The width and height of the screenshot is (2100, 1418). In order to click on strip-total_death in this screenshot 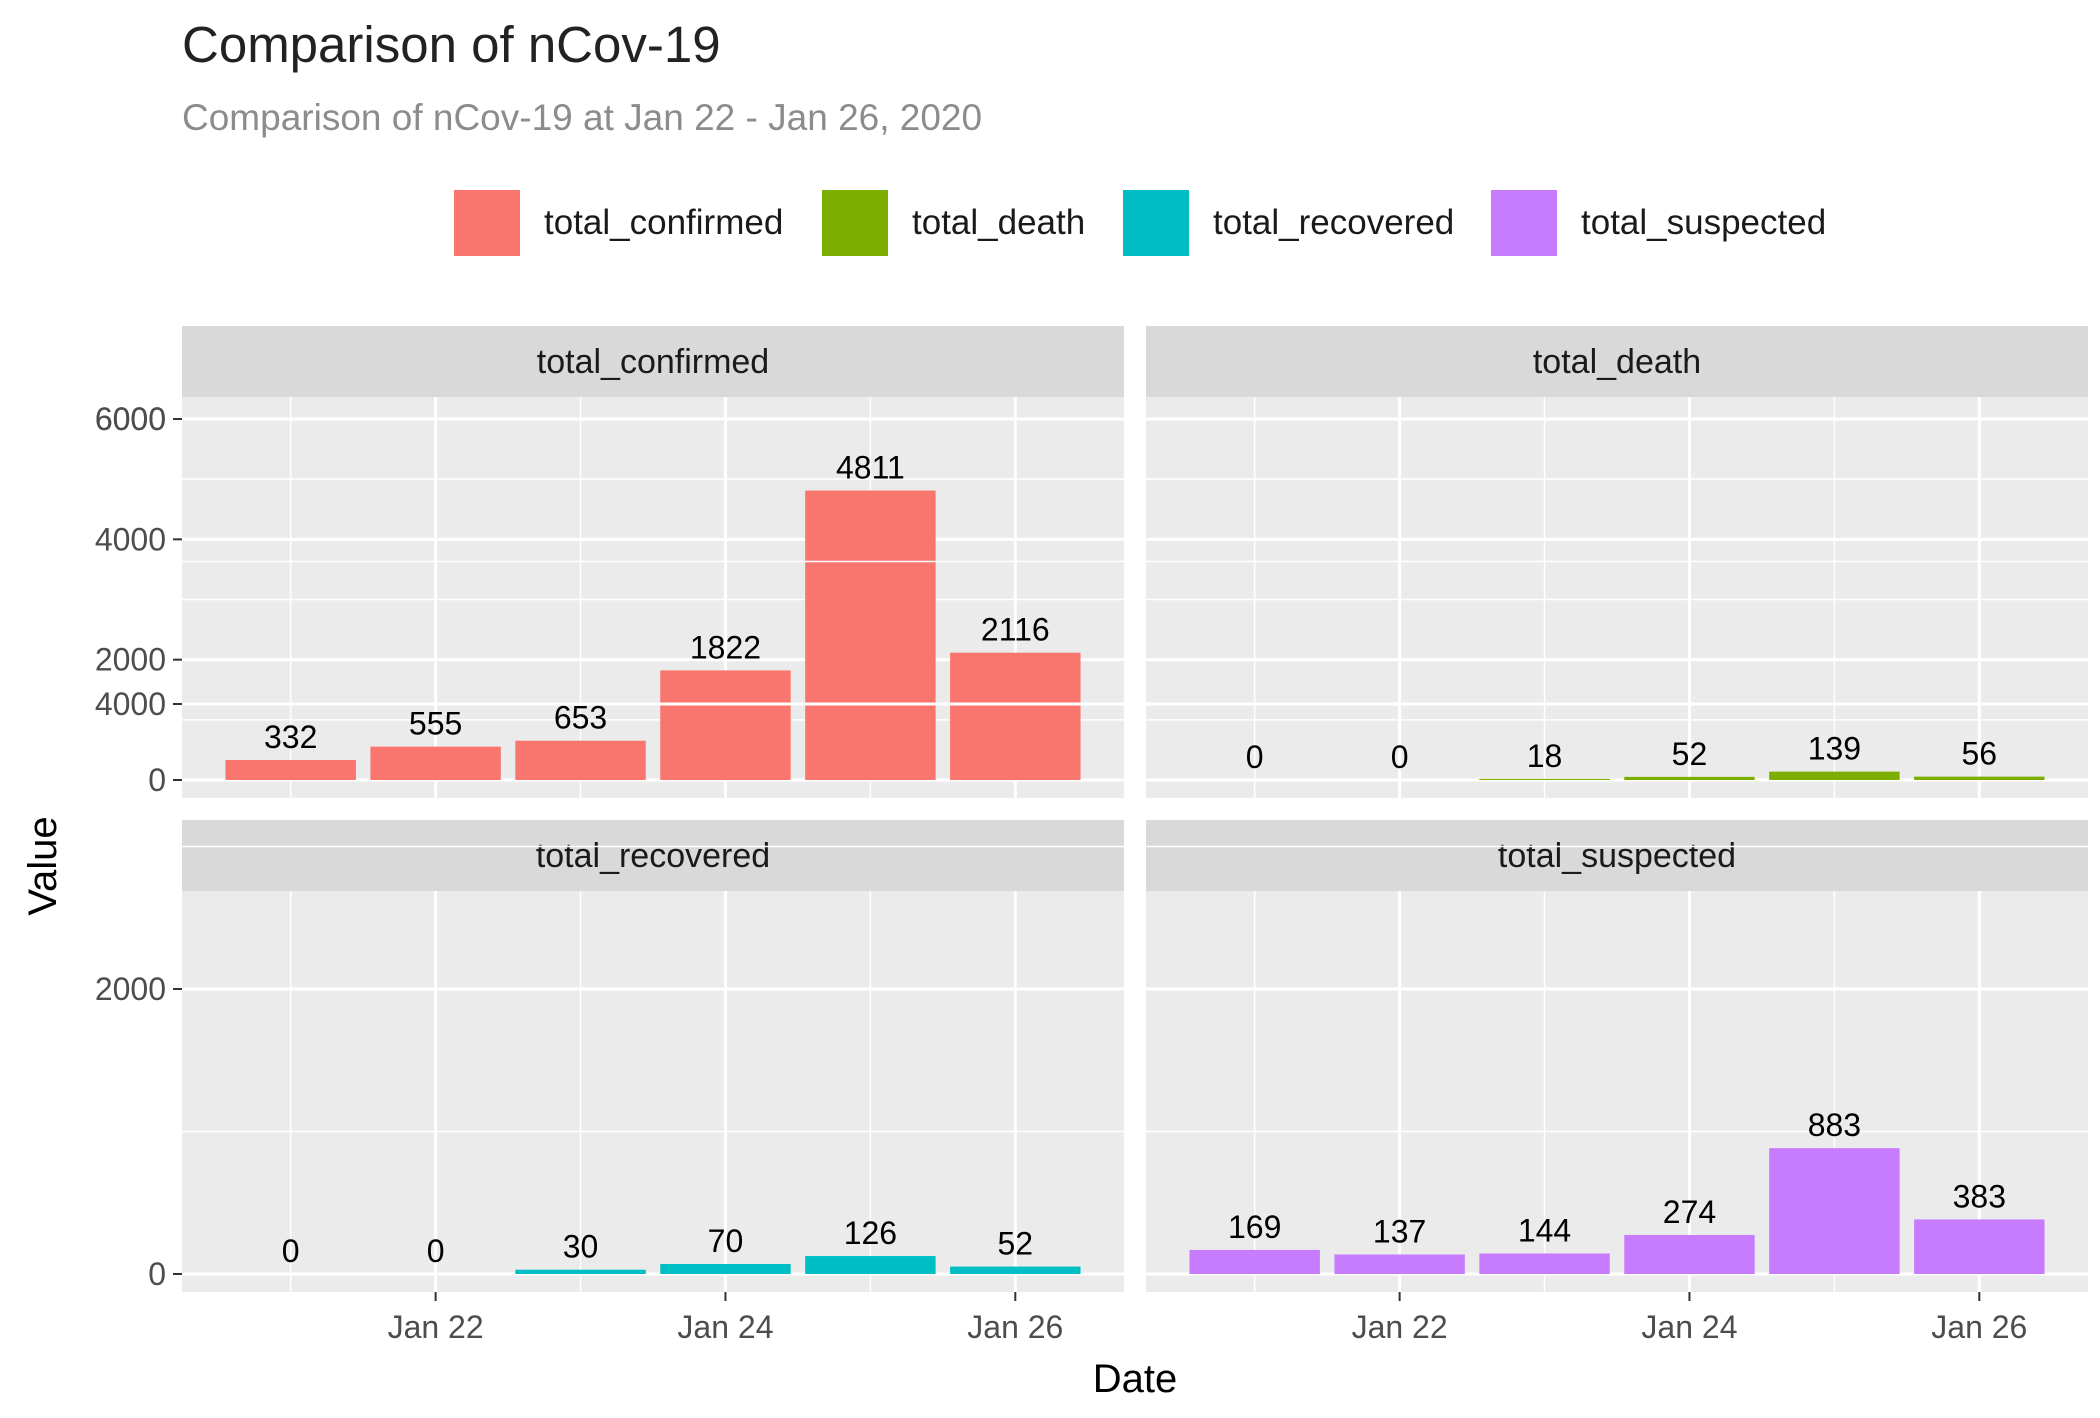, I will do `click(1617, 361)`.